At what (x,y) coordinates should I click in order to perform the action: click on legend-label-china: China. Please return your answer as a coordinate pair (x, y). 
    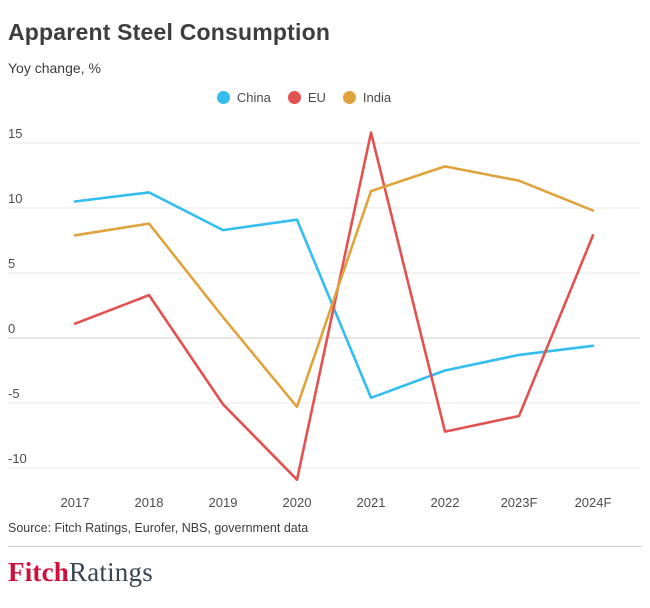
    Looking at the image, I should click on (253, 97).